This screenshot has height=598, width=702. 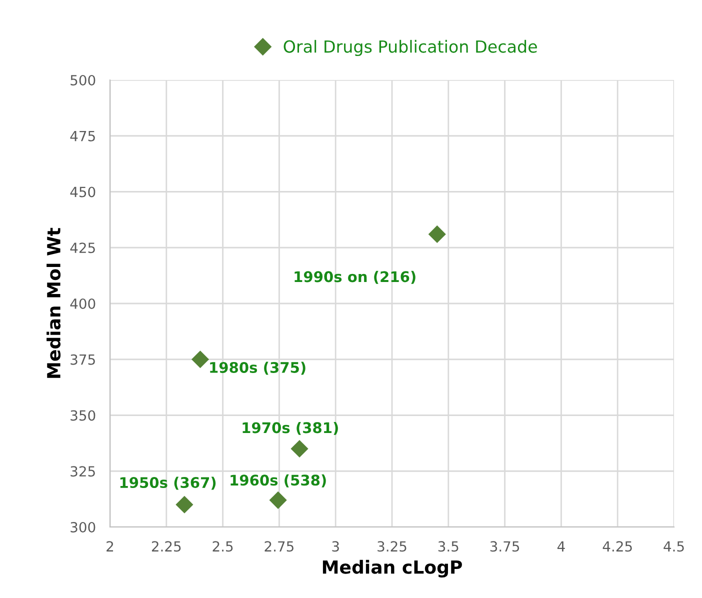 What do you see at coordinates (83, 415) in the screenshot?
I see `y-tick-label: 350` at bounding box center [83, 415].